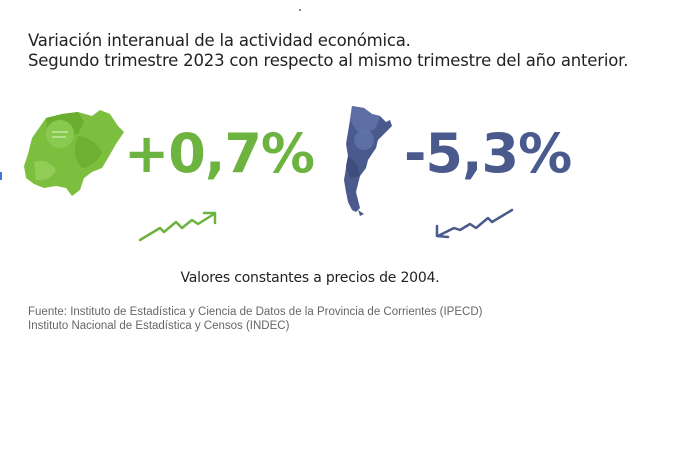 Image resolution: width=680 pixels, height=476 pixels. I want to click on corrientes-map-icon, so click(74, 153).